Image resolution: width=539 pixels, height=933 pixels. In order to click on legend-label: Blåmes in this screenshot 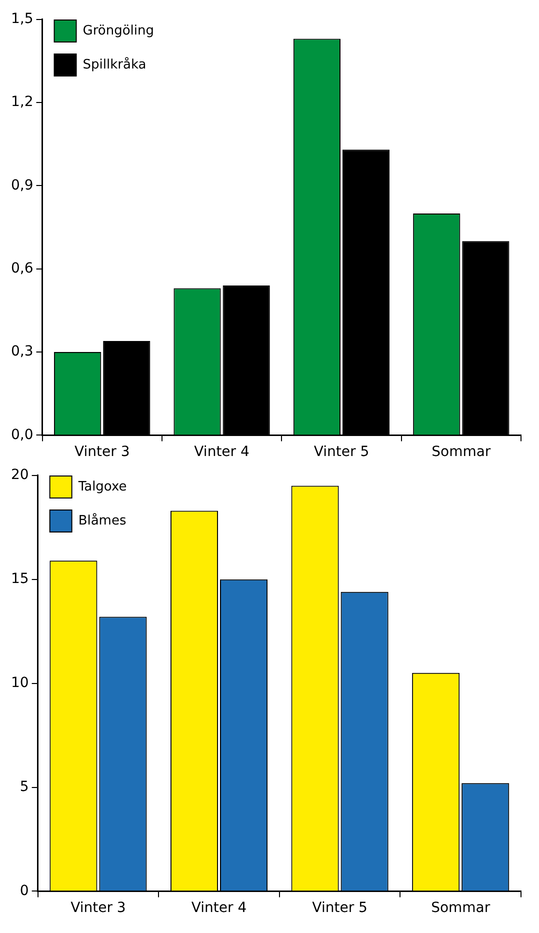, I will do `click(102, 520)`.